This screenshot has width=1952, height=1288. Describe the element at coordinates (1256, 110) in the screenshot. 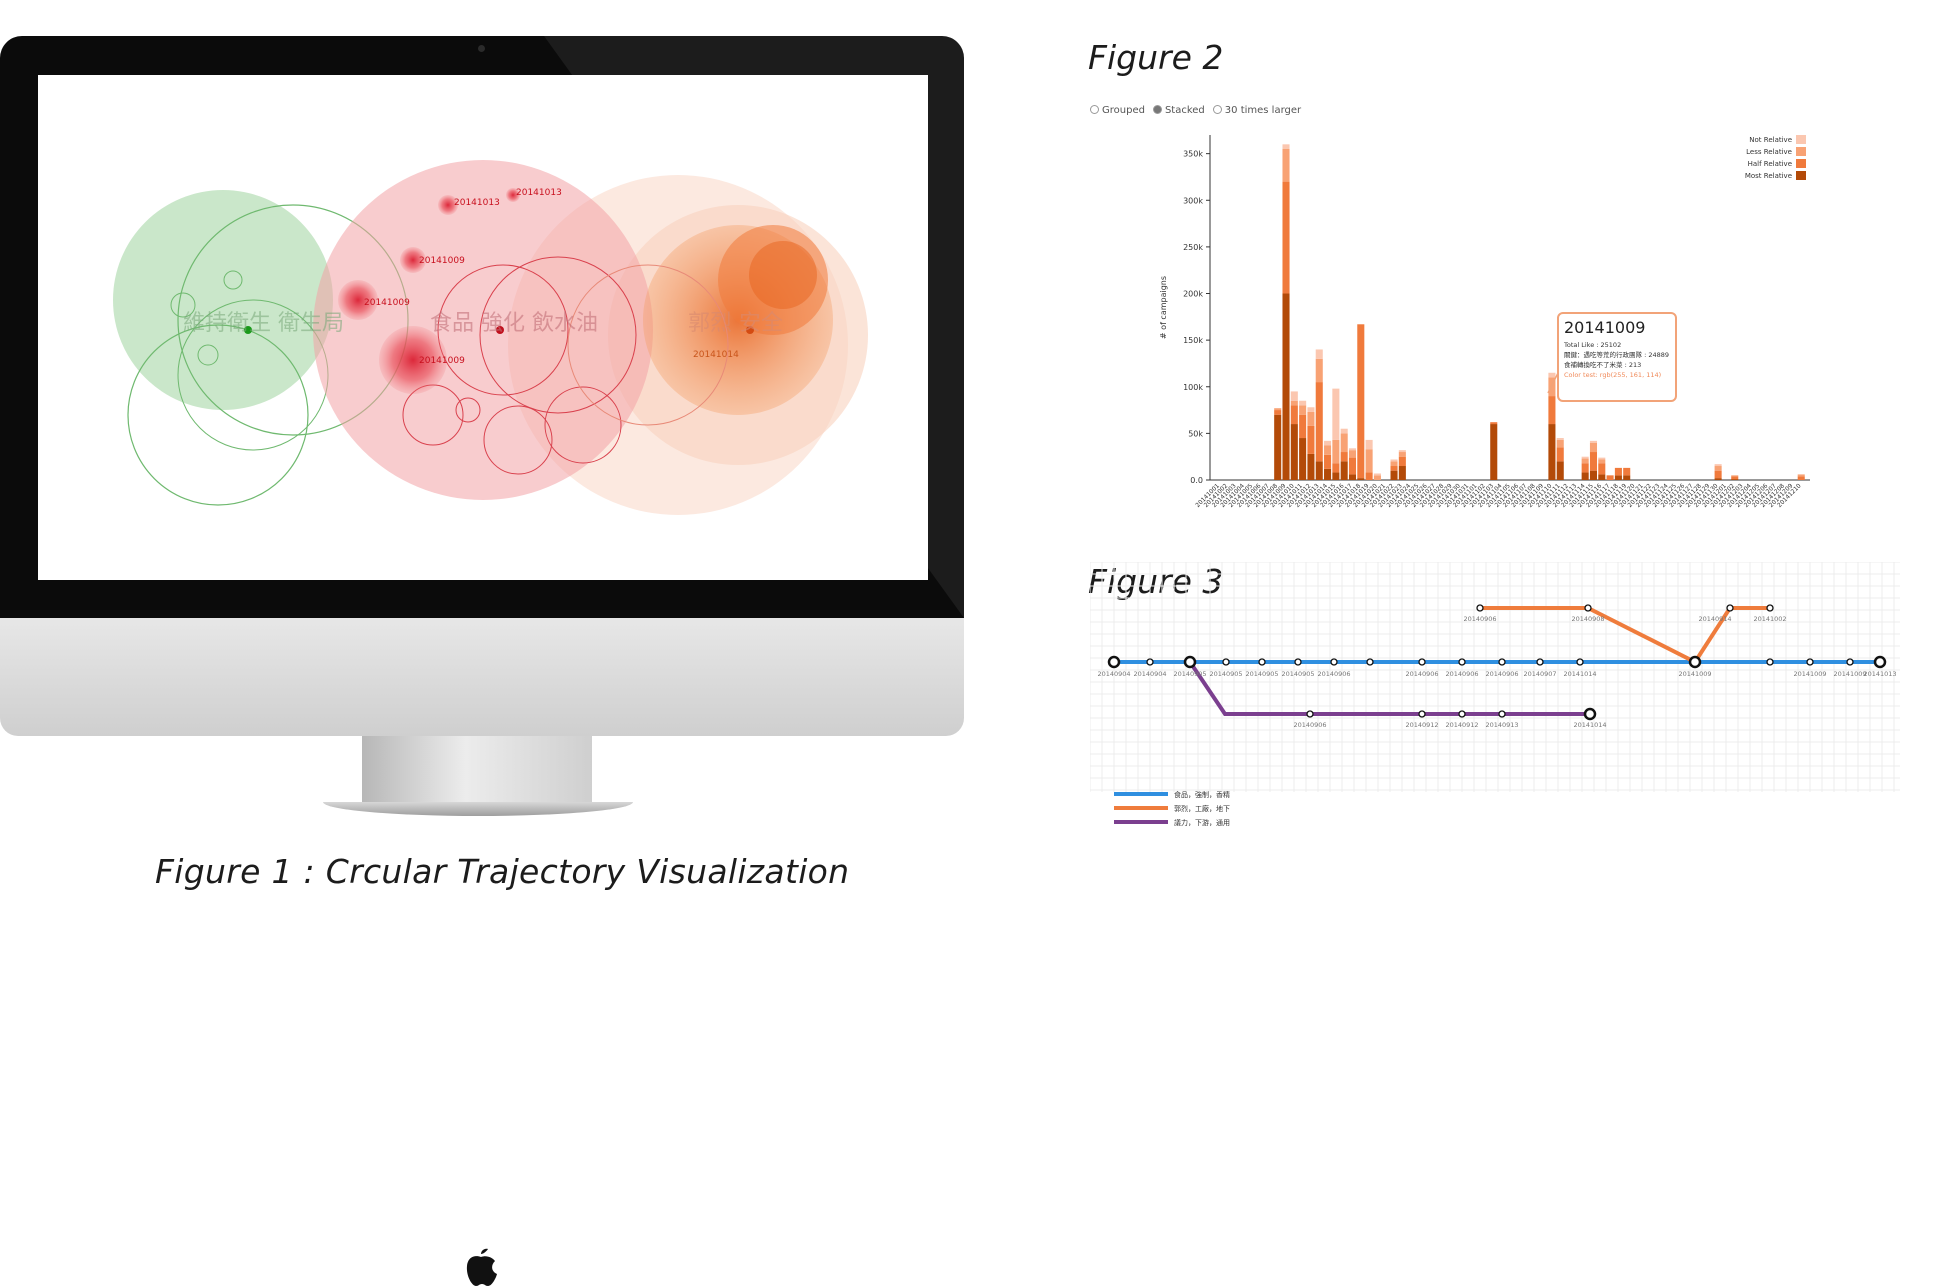

I see `mode-30x-radio: 30 times larger` at that location.